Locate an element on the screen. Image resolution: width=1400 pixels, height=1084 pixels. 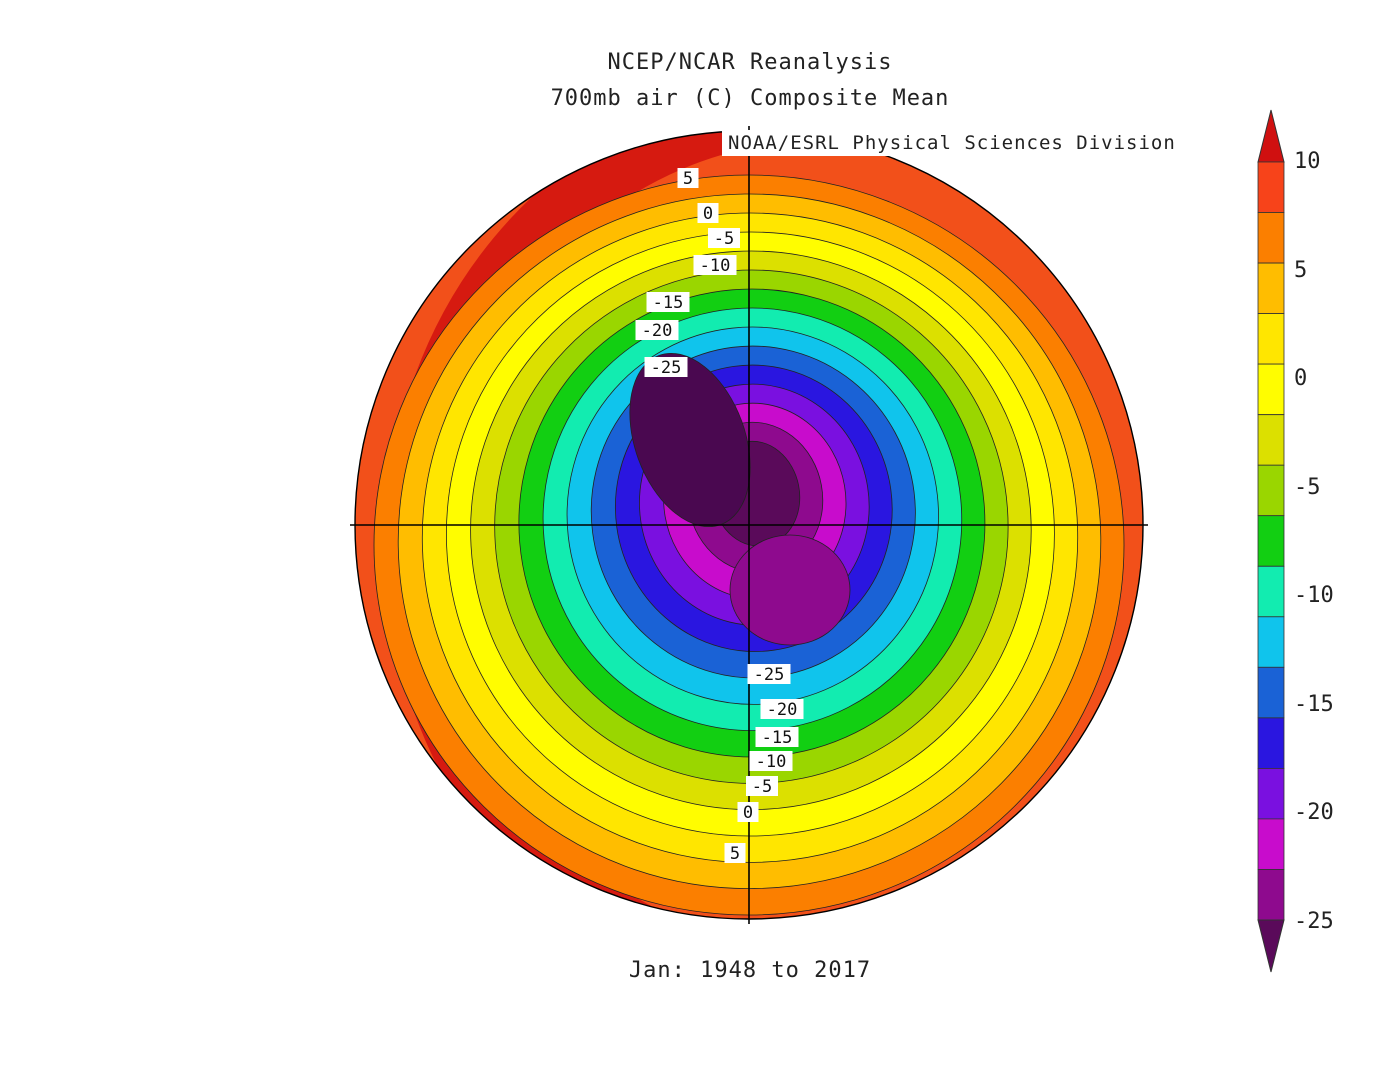
colorbar-tick-label: -10 is located at coordinates (1314, 595).